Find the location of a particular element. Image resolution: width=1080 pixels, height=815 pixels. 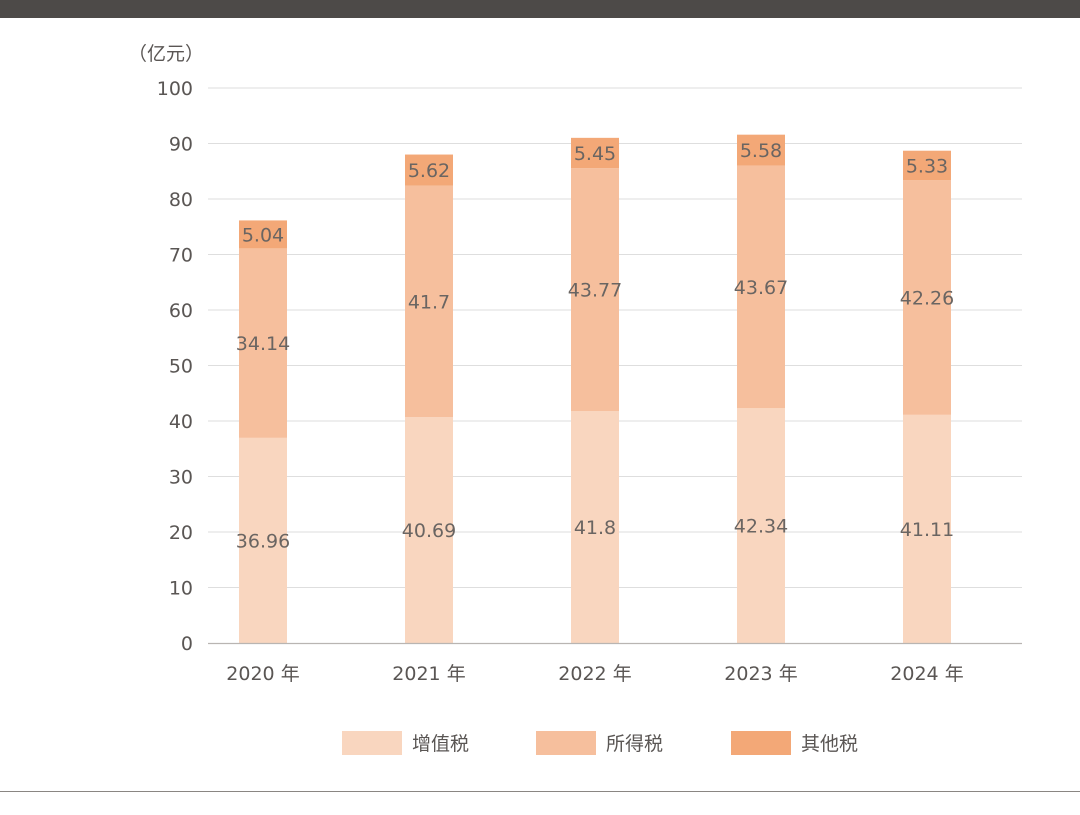

x-tick-label: 2022 年 is located at coordinates (594, 674).